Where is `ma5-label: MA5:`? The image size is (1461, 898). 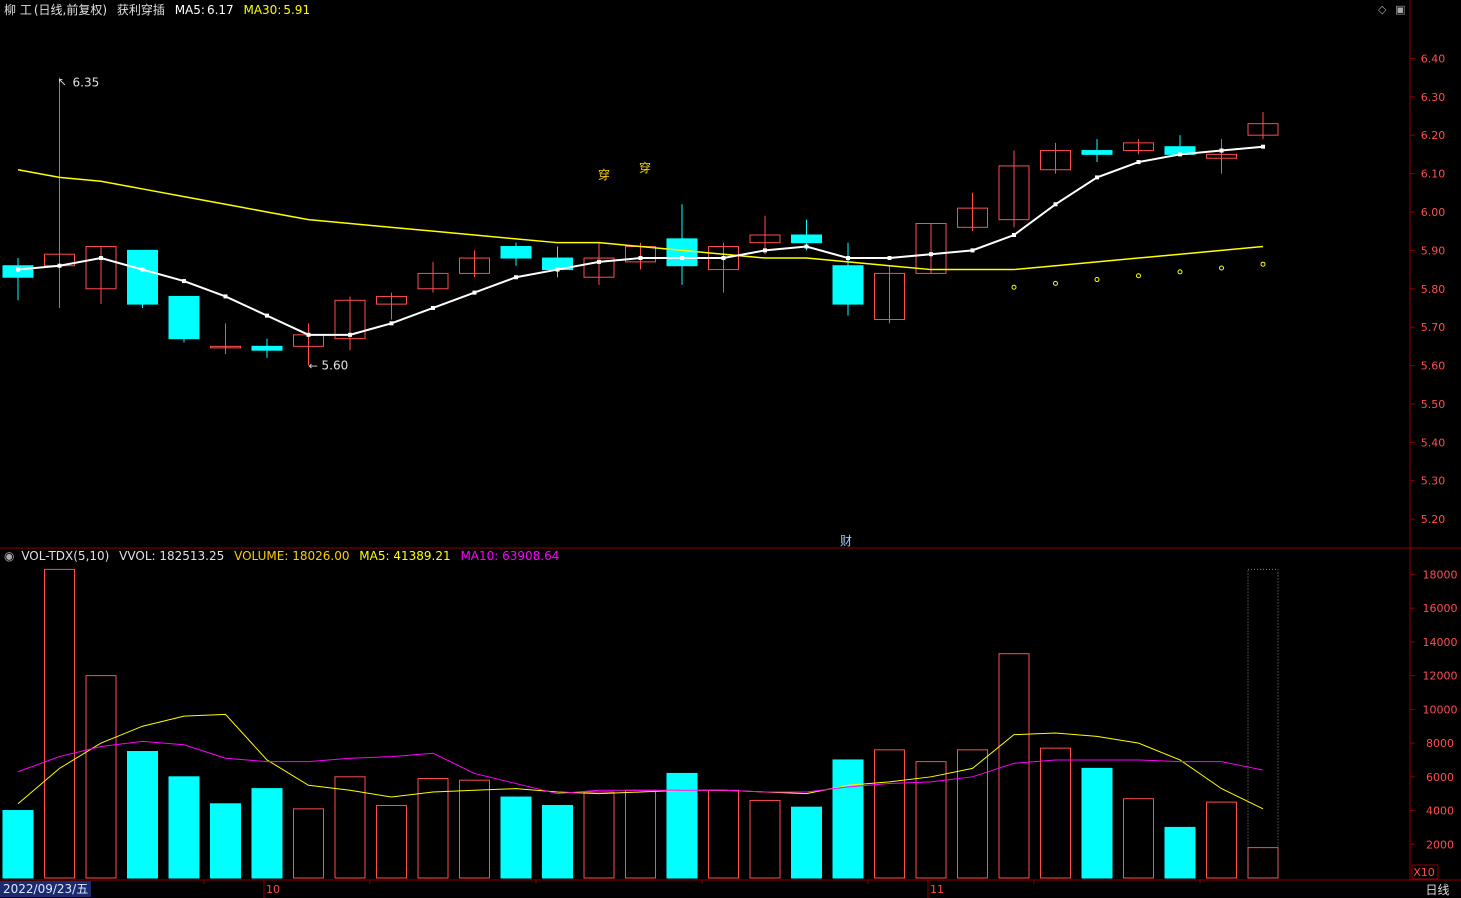 ma5-label: MA5: is located at coordinates (189, 10).